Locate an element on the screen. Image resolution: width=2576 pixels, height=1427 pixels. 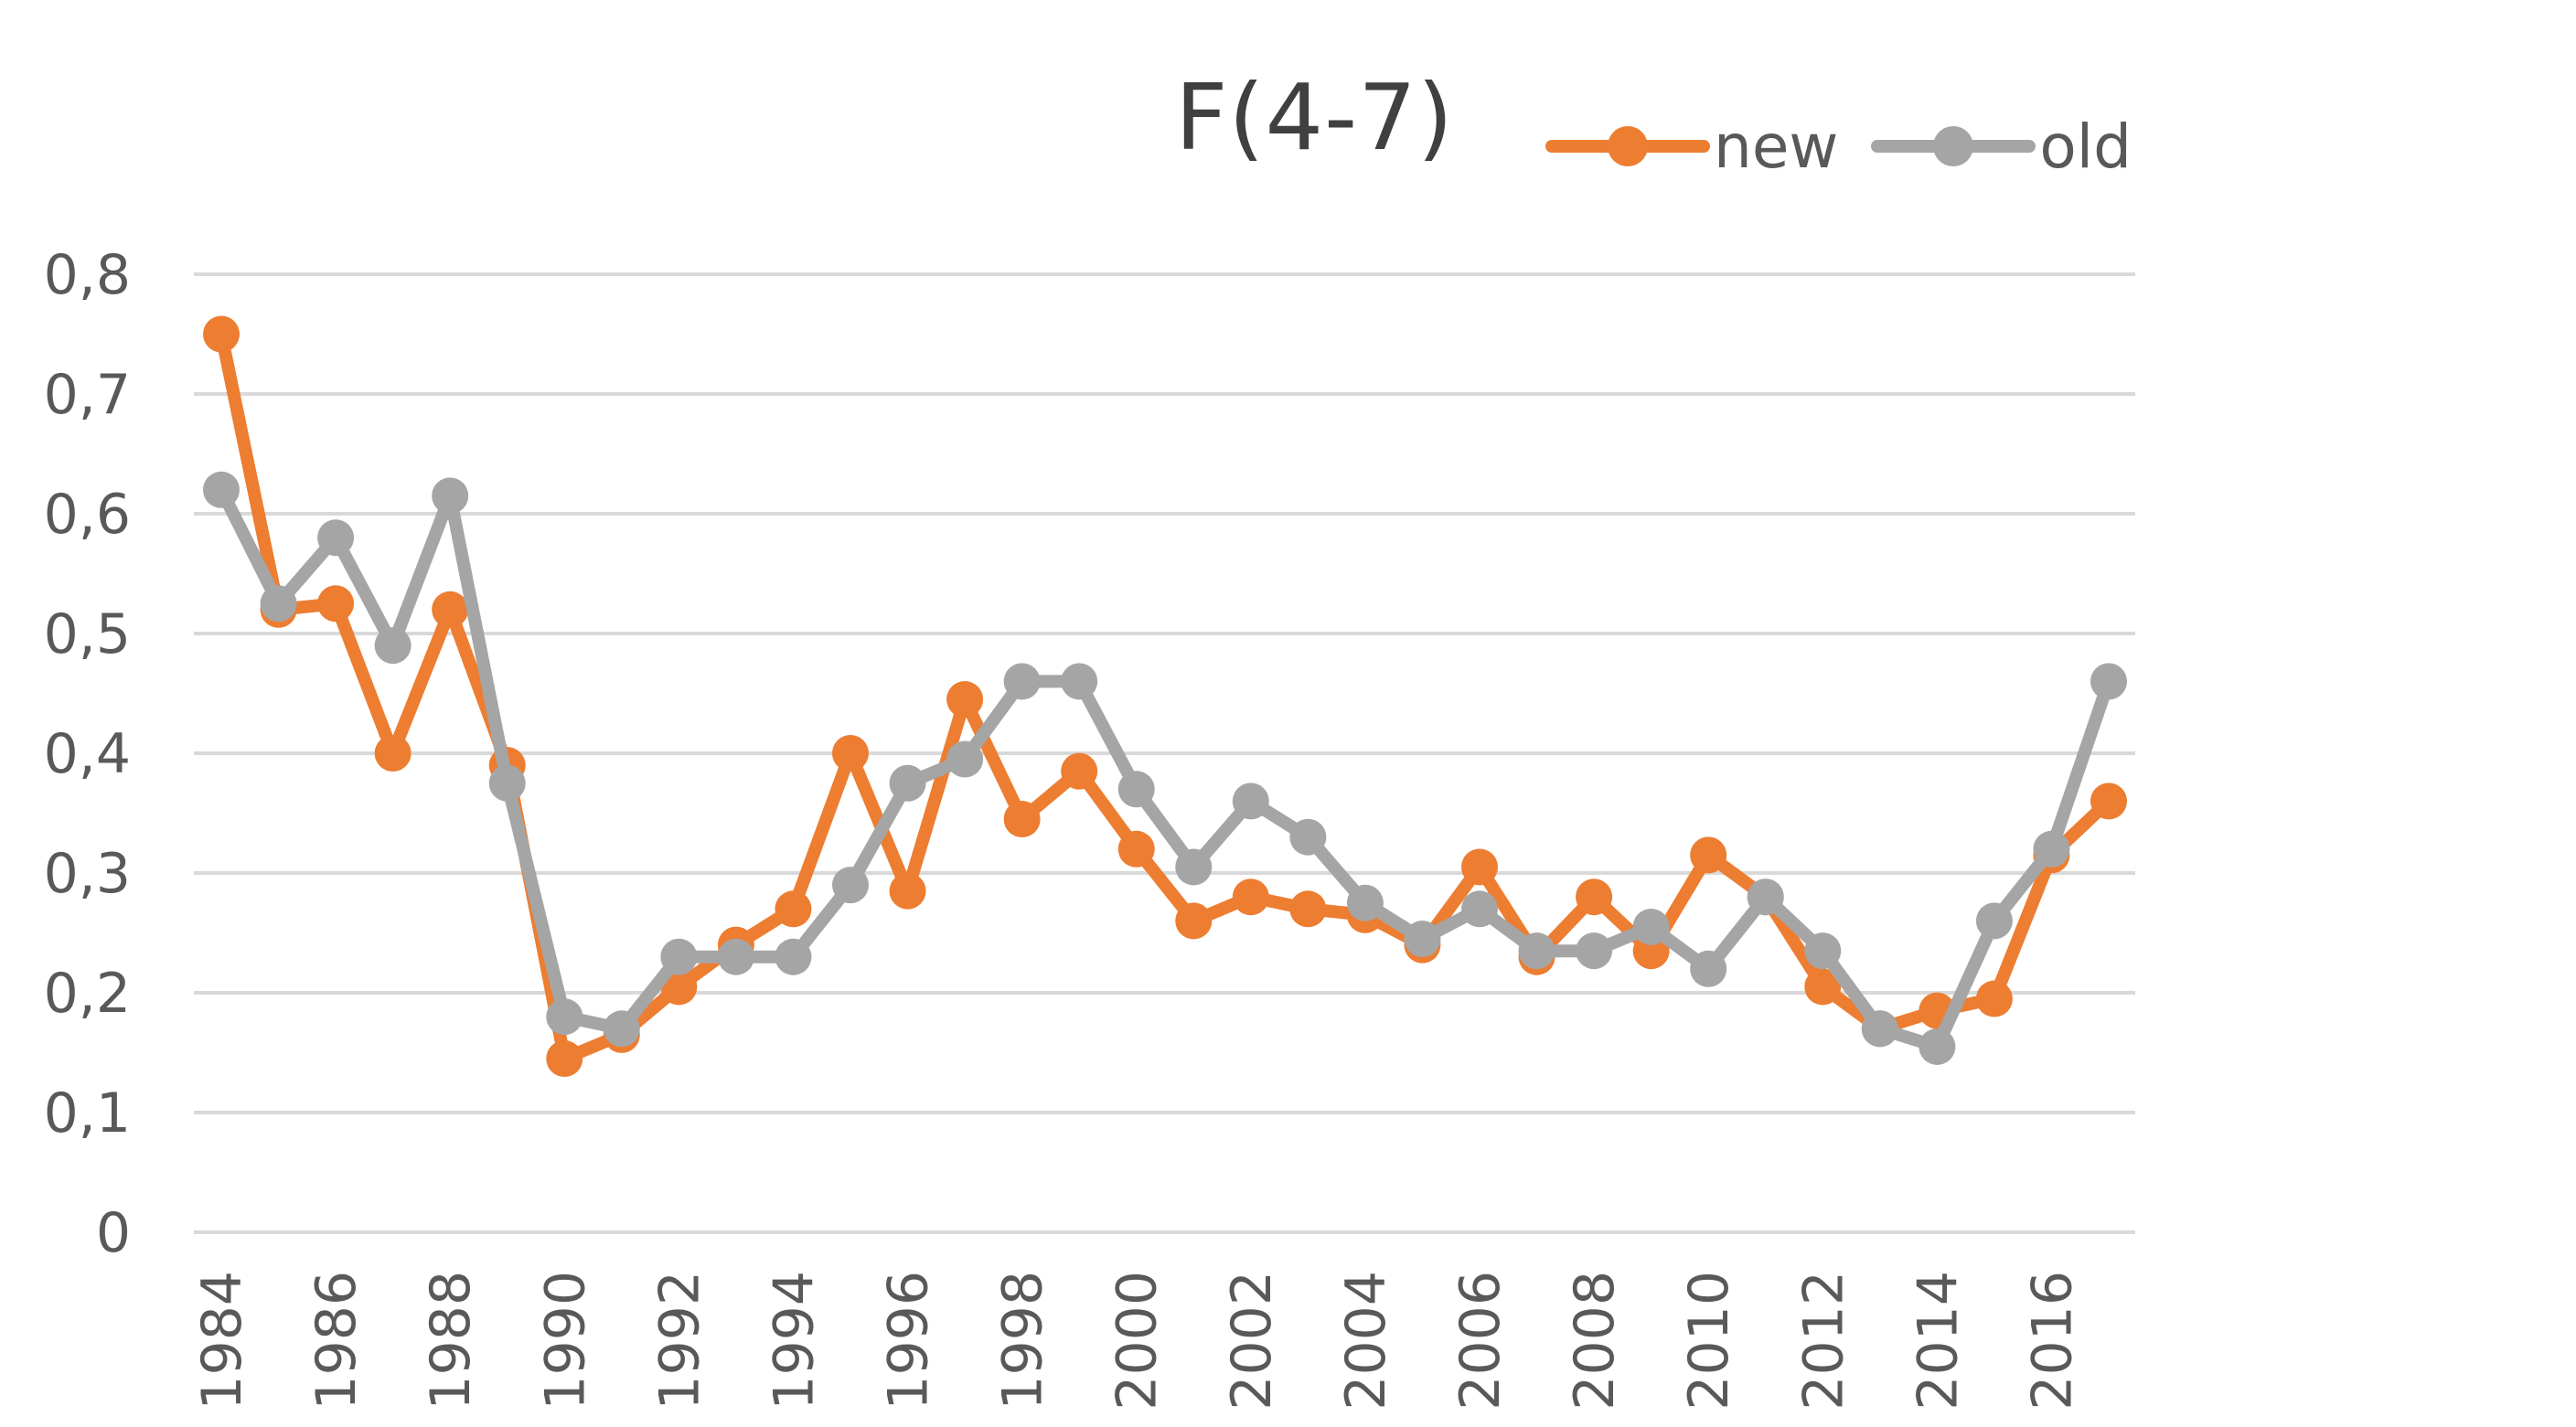
x-tick-label: 1988 is located at coordinates (451, 1341).